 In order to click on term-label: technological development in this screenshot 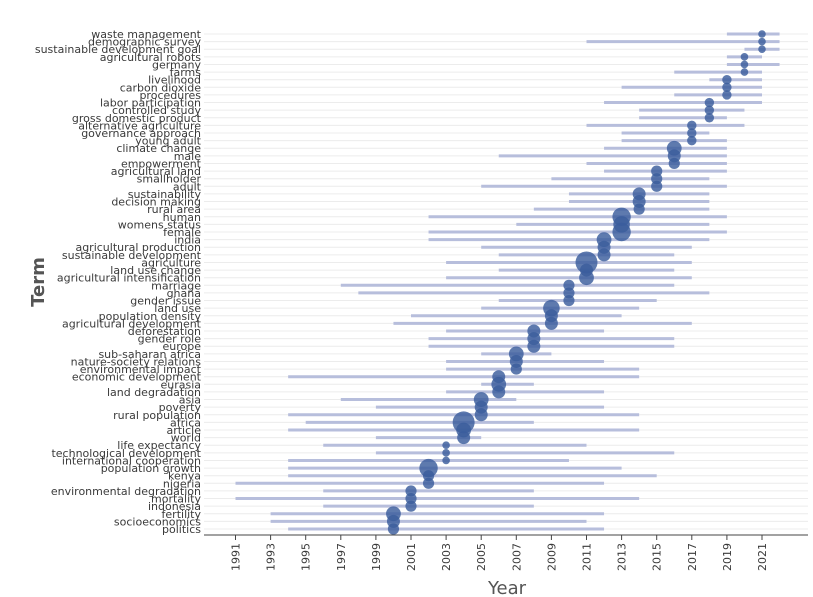, I will do `click(126, 453)`.